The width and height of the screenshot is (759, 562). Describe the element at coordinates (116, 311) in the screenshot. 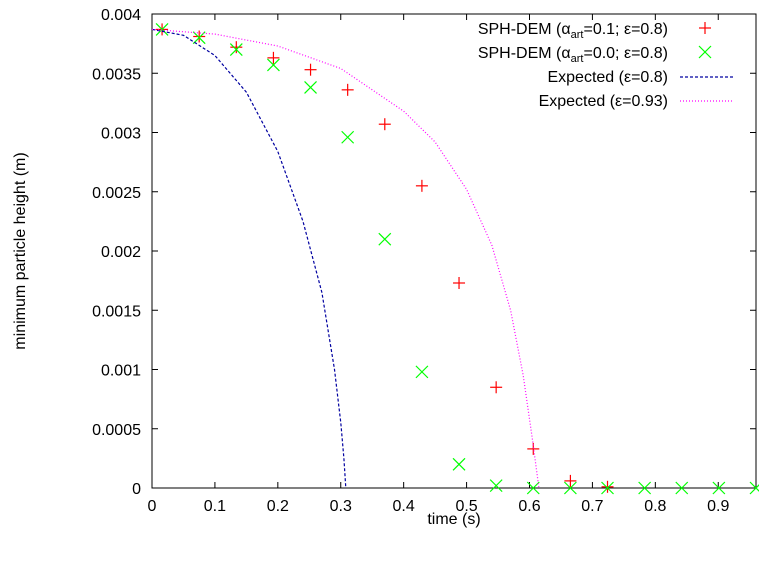

I see `y-tick-label: 0.0015` at that location.